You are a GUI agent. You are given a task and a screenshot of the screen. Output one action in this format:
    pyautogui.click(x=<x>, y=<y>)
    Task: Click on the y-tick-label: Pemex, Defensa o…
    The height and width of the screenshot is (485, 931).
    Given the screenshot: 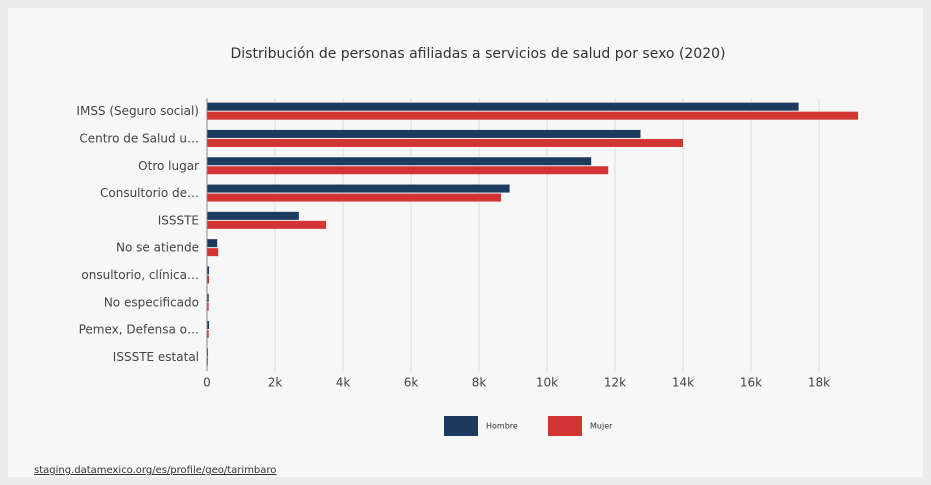 What is the action you would take?
    pyautogui.click(x=139, y=330)
    